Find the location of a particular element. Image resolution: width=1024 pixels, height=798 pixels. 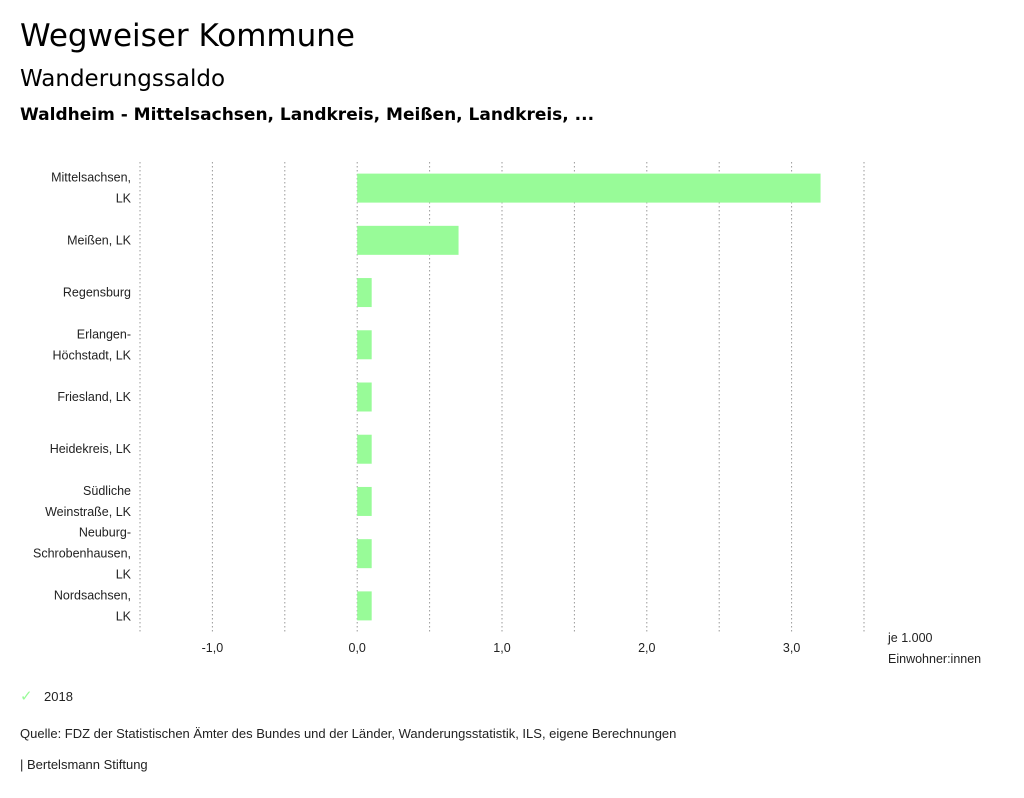

x-axis-unit-line-1: je 1.000 is located at coordinates (910, 638).